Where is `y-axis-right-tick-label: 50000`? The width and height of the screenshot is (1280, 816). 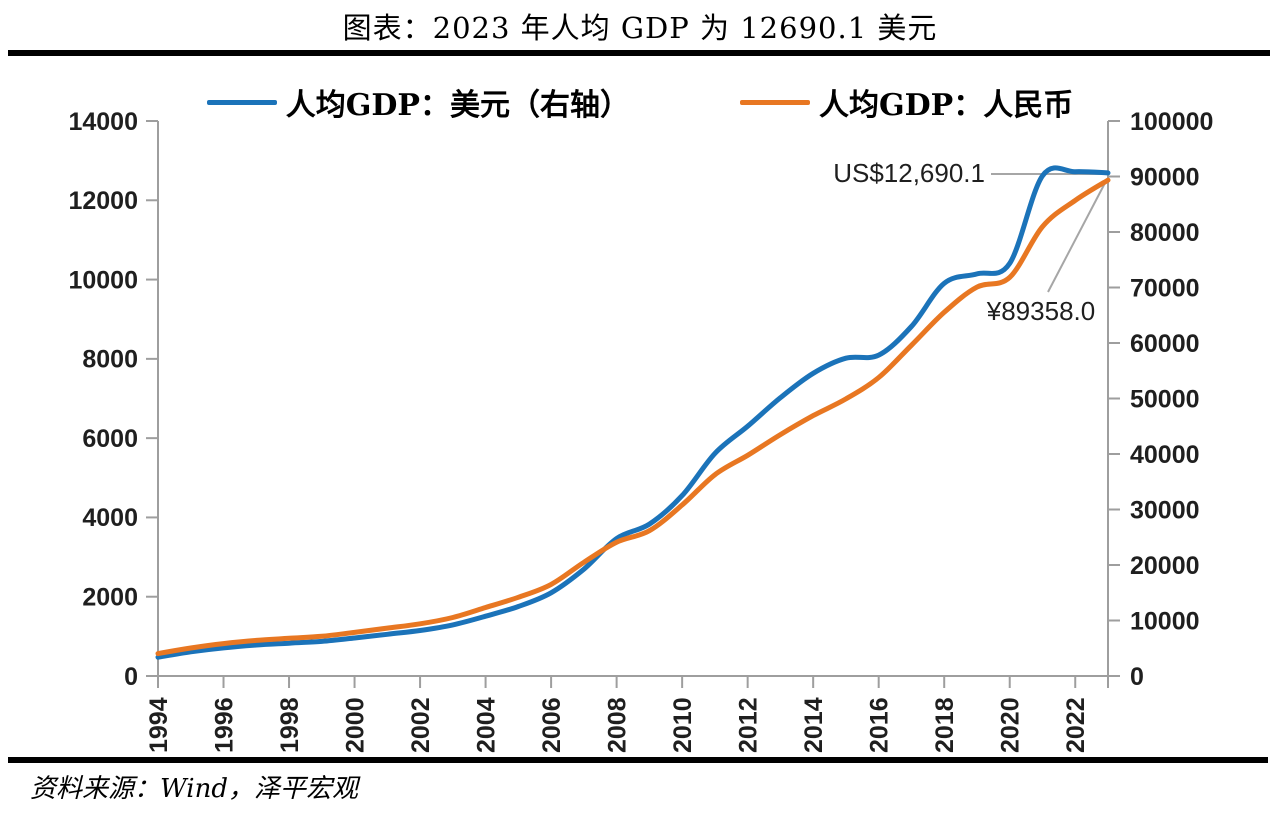 y-axis-right-tick-label: 50000 is located at coordinates (1165, 399).